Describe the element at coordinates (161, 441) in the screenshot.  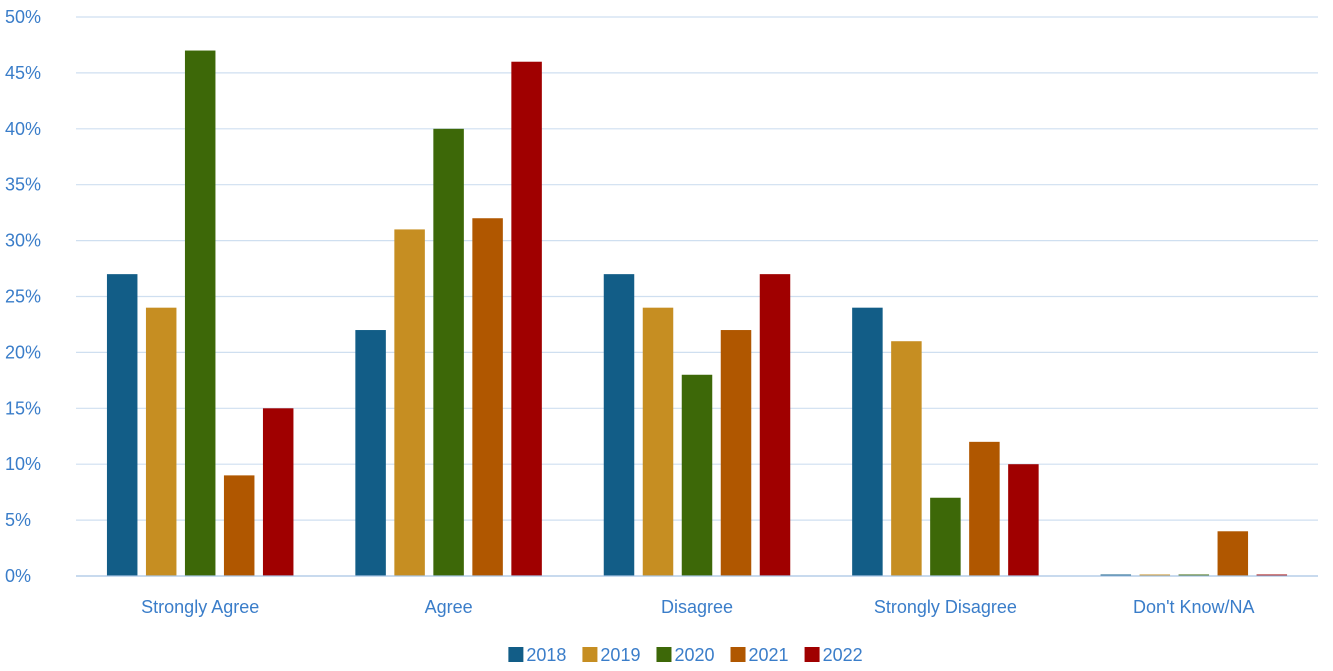
I see `bar-2019-strongly-agree` at that location.